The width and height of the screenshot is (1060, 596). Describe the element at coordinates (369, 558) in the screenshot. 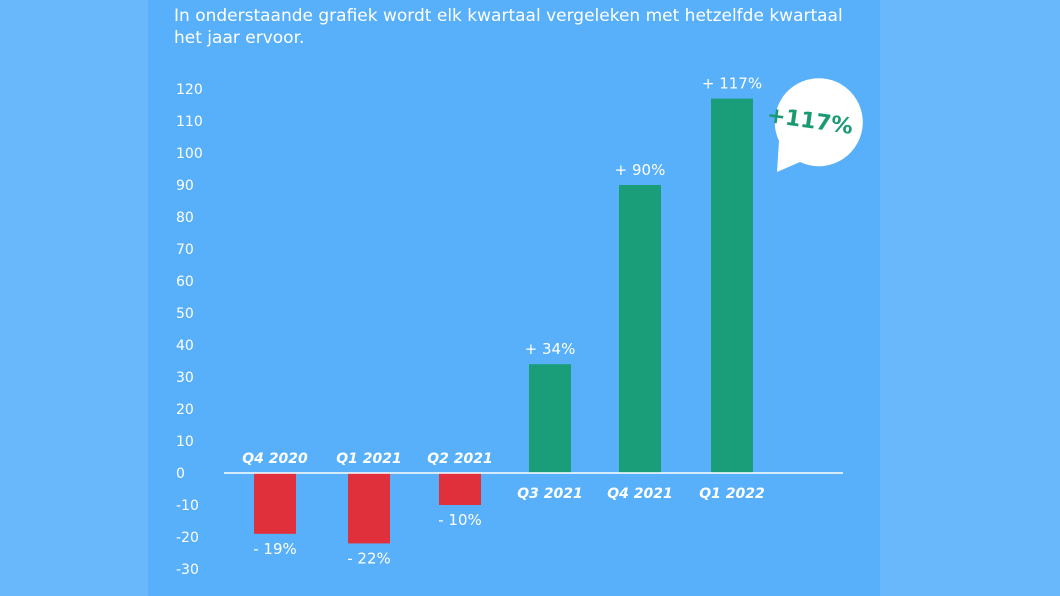

I see `data-label: - 22%` at that location.